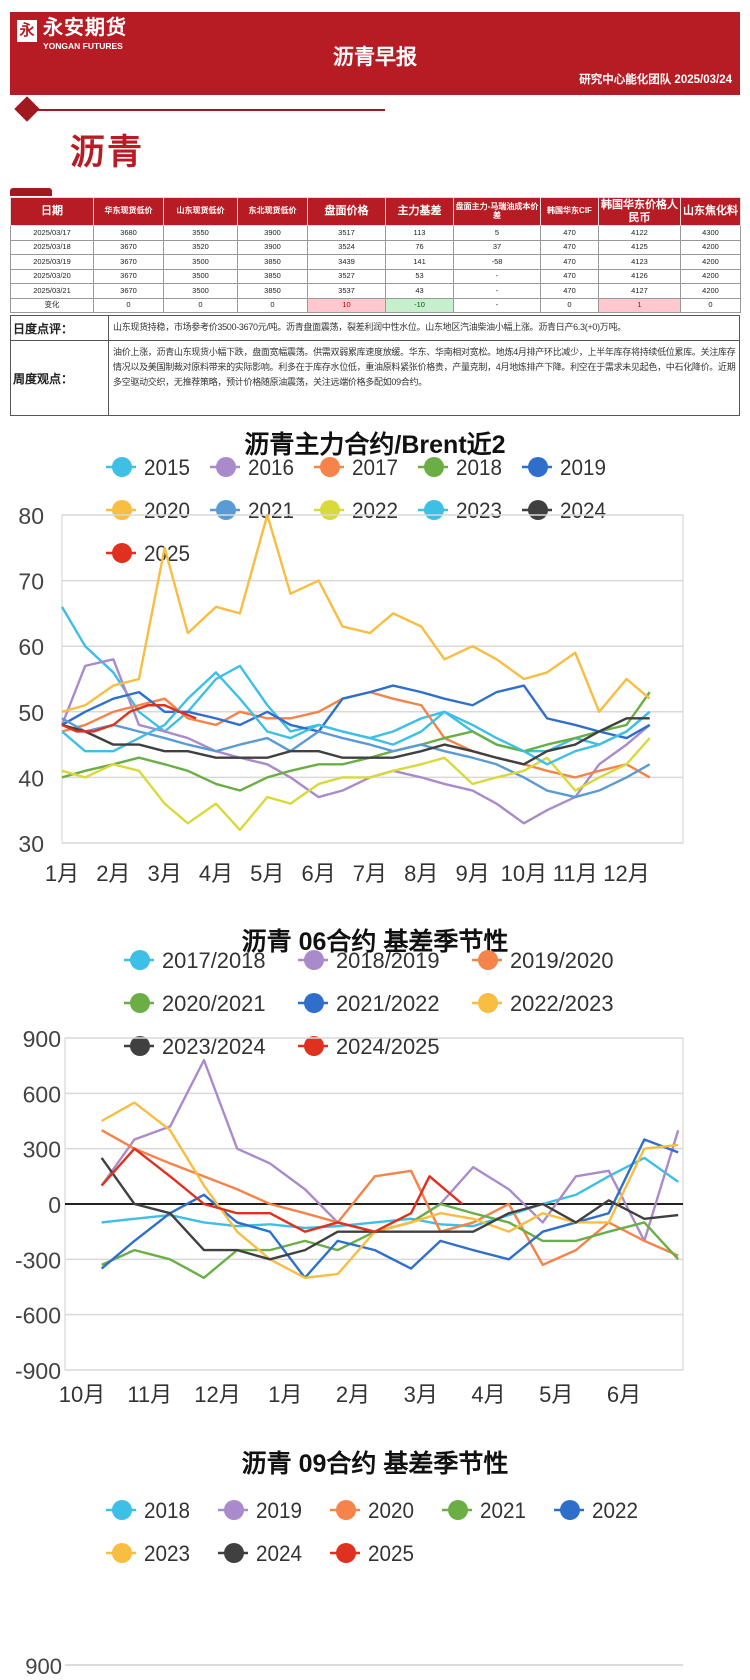 This screenshot has height=1680, width=750. What do you see at coordinates (31, 516) in the screenshot?
I see `y-tick-label: 80` at bounding box center [31, 516].